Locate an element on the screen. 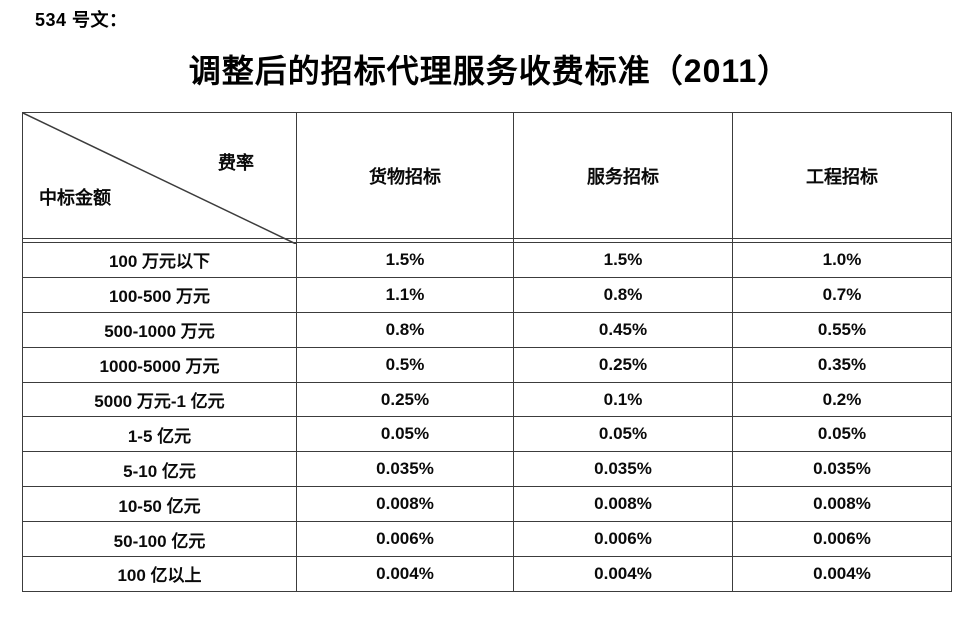 The image size is (979, 629). amount-cell: 1-5 亿元 is located at coordinates (159, 434).